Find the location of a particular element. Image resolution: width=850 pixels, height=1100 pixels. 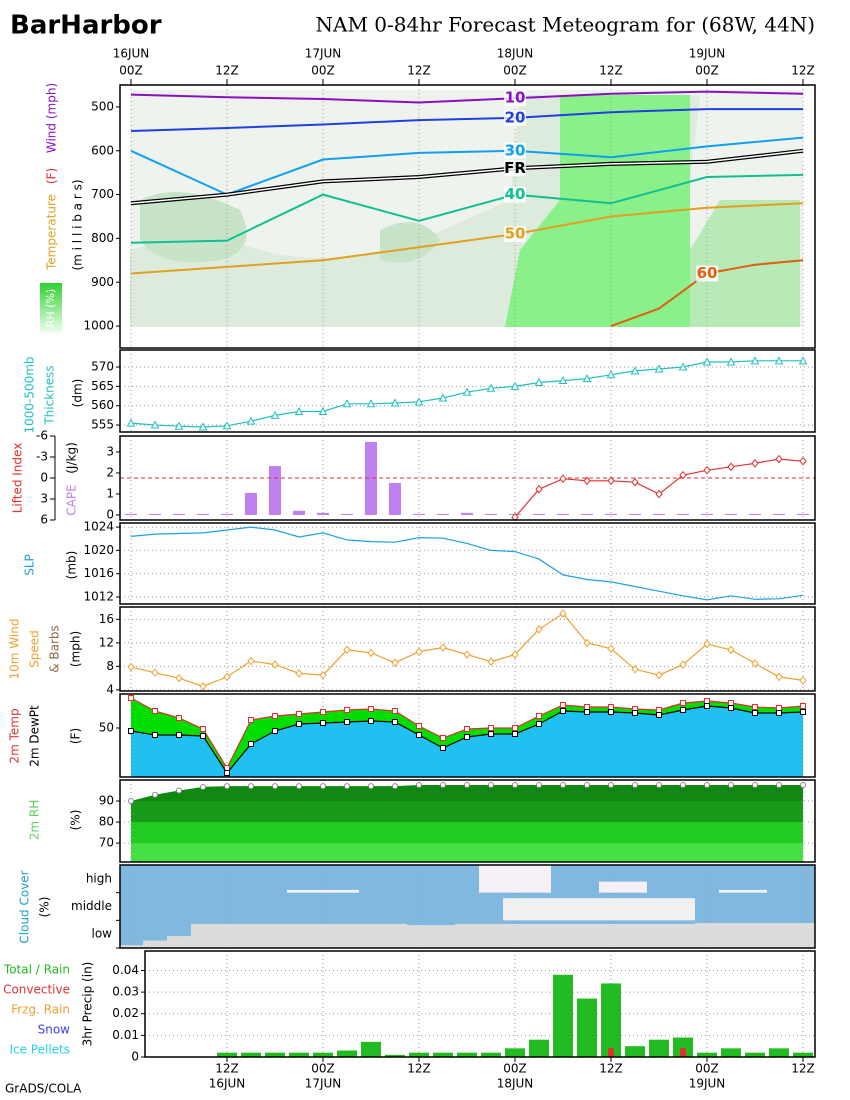

x-tick-label: 00Z is located at coordinates (515, 1069).